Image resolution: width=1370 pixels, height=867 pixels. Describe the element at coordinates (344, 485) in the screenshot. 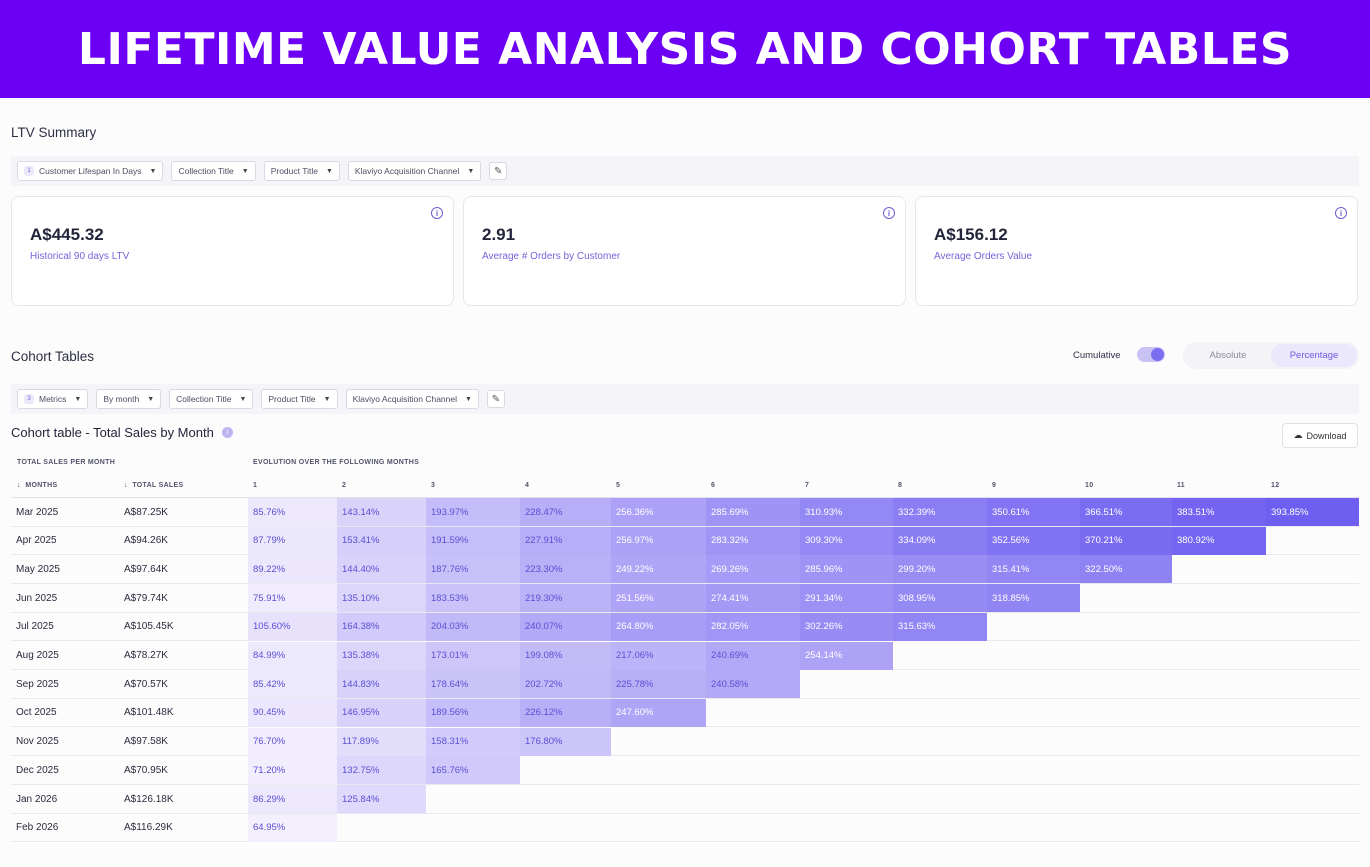

I see `col-header-period: 2` at that location.